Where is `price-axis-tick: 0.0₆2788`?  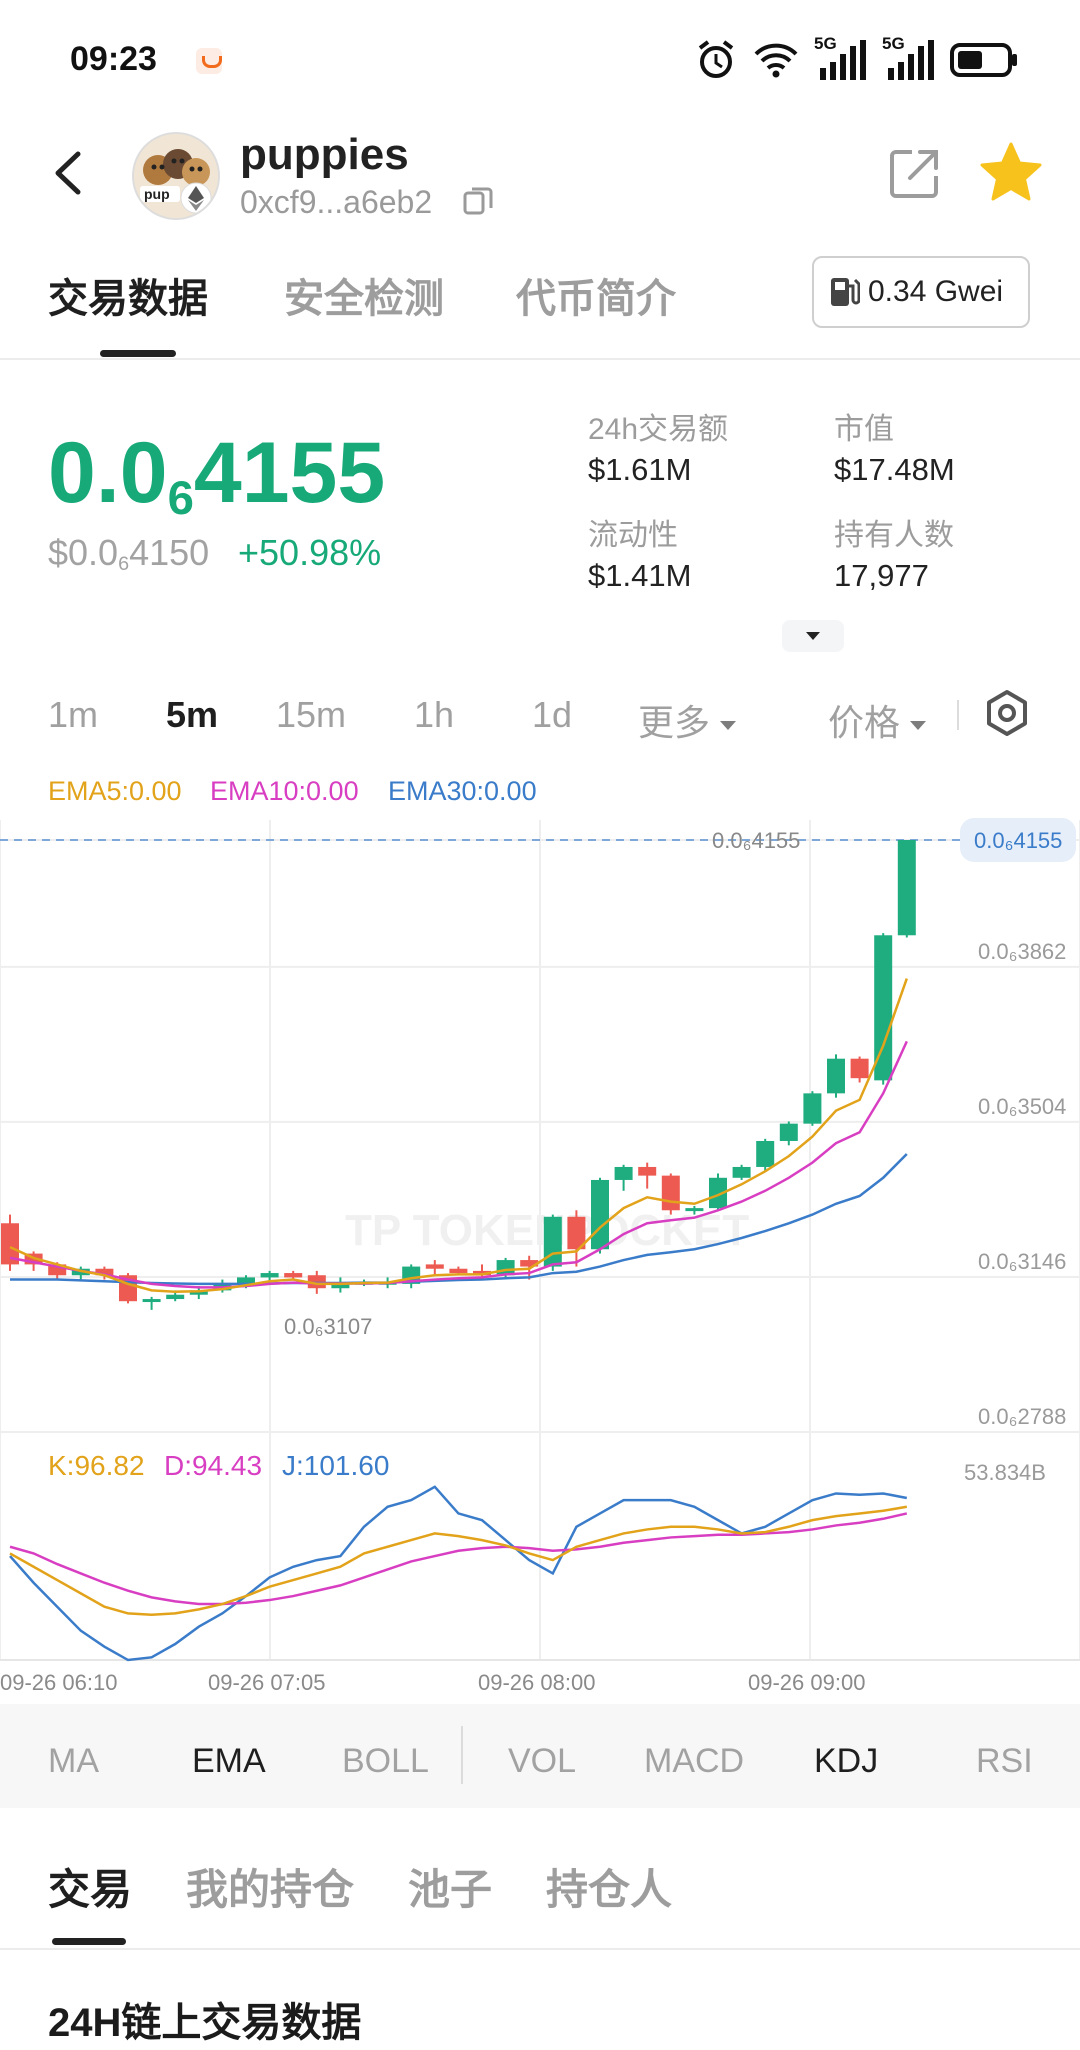 price-axis-tick: 0.0₆2788 is located at coordinates (1022, 1416).